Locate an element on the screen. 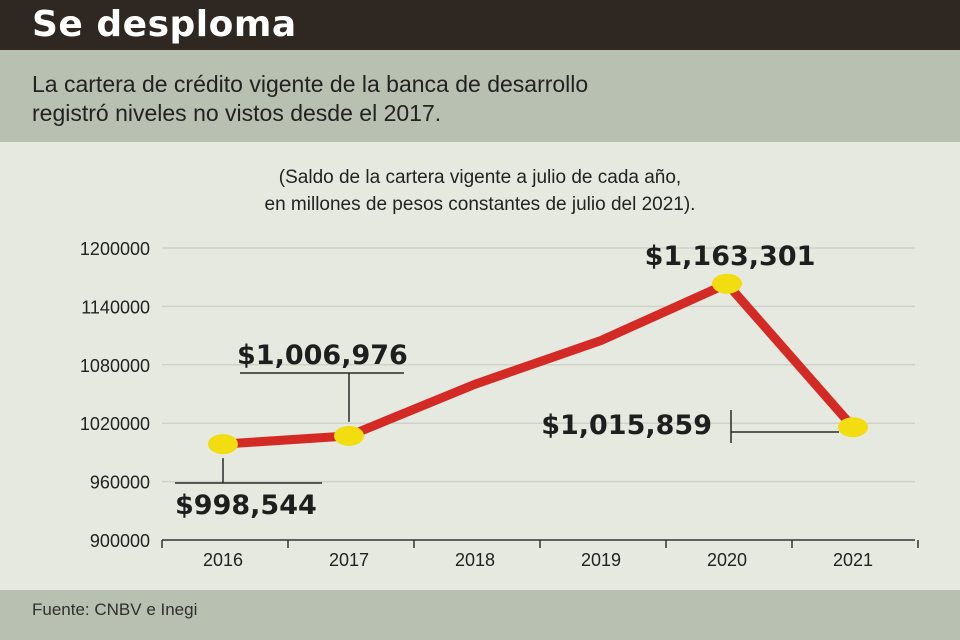 The width and height of the screenshot is (960, 640). x-tick-label: 2018 is located at coordinates (475, 560).